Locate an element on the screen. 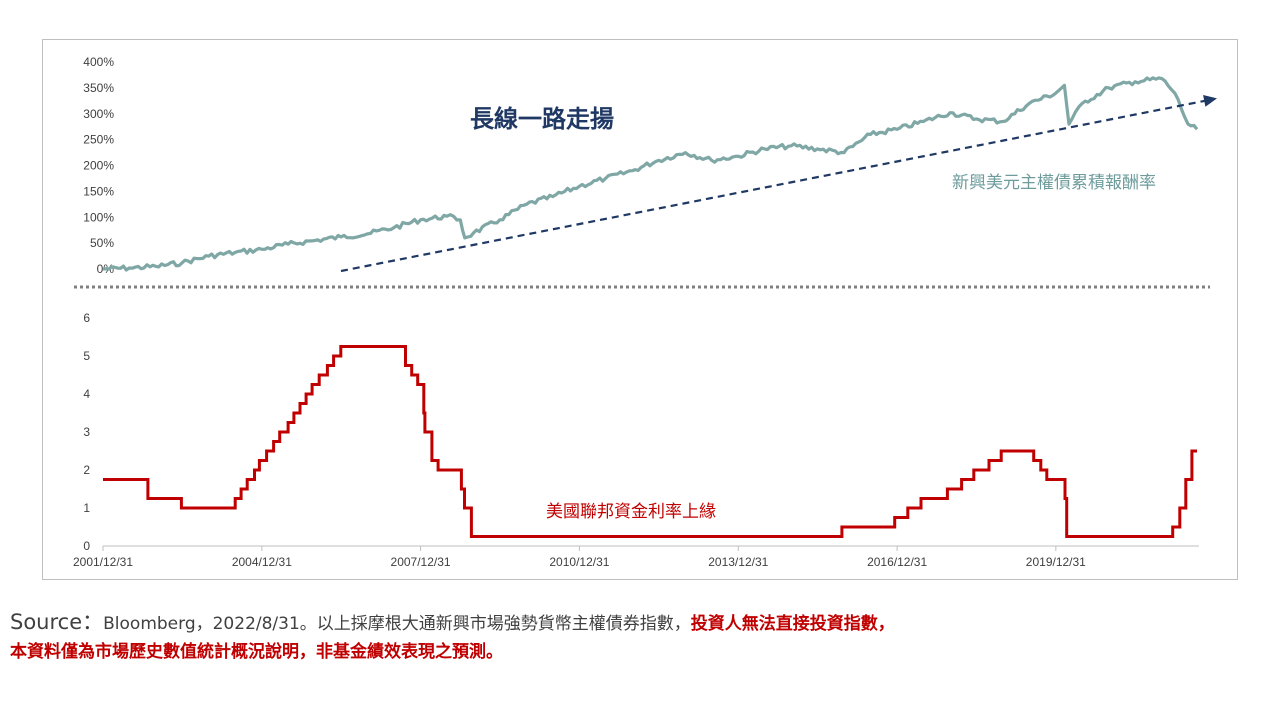 The width and height of the screenshot is (1280, 720). y-tick-label-return: 300% is located at coordinates (98, 114).